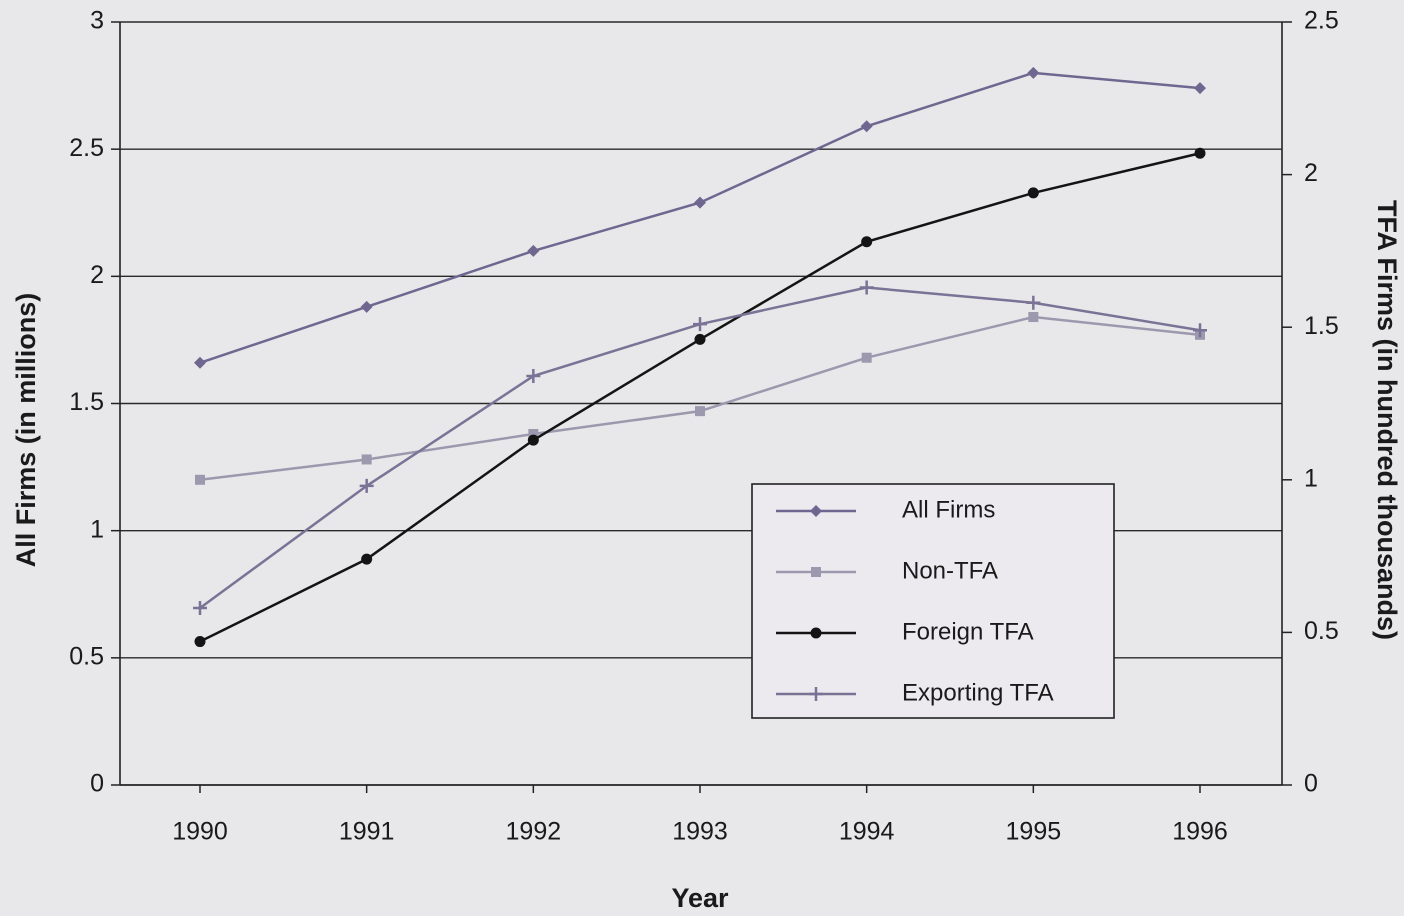  What do you see at coordinates (1034, 832) in the screenshot?
I see `x-tick-label: 1995` at bounding box center [1034, 832].